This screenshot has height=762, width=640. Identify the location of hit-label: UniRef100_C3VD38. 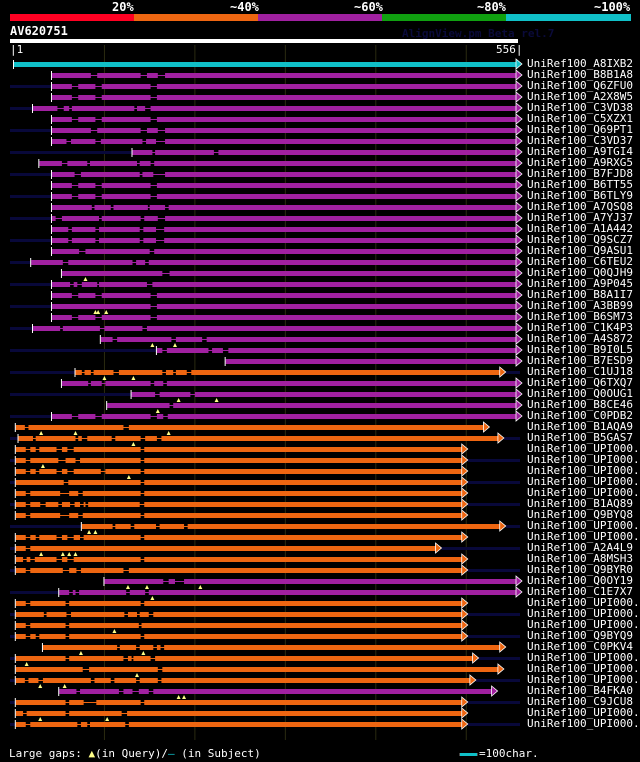
(580, 107).